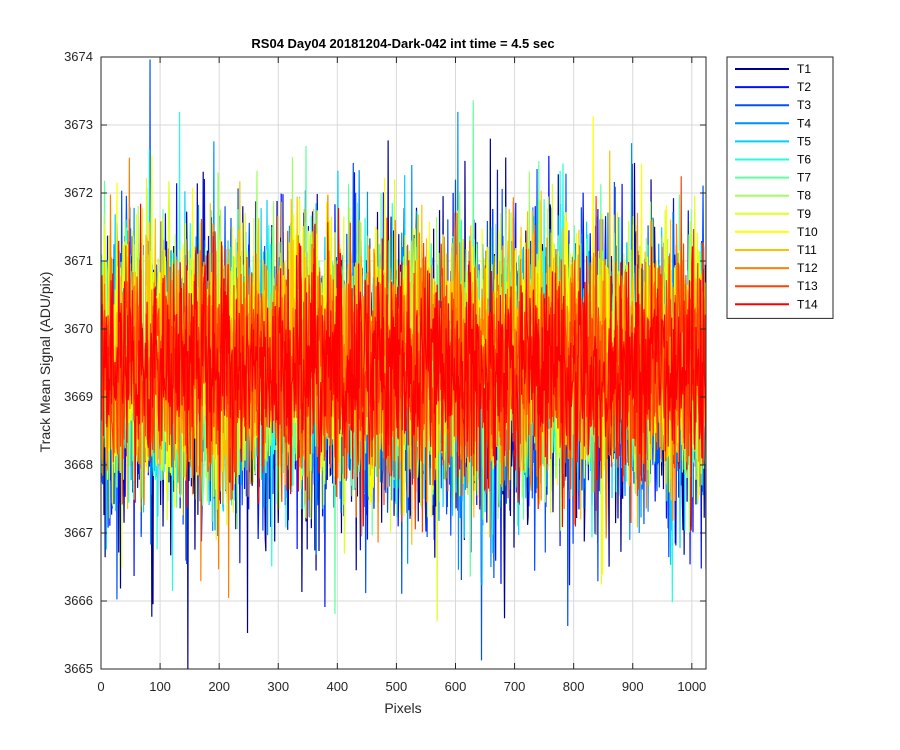 This screenshot has height=750, width=900. Describe the element at coordinates (807, 268) in the screenshot. I see `legend-label-t12: T12` at that location.